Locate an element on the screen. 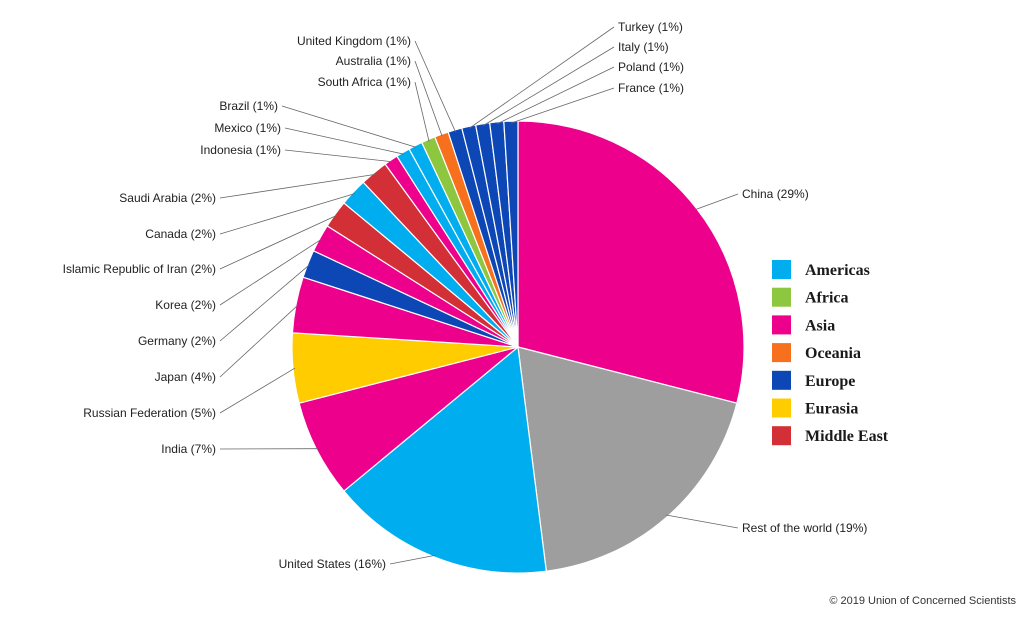 This screenshot has height=619, width=1024. slice-label-united-states: United States (16%) is located at coordinates (332, 564).